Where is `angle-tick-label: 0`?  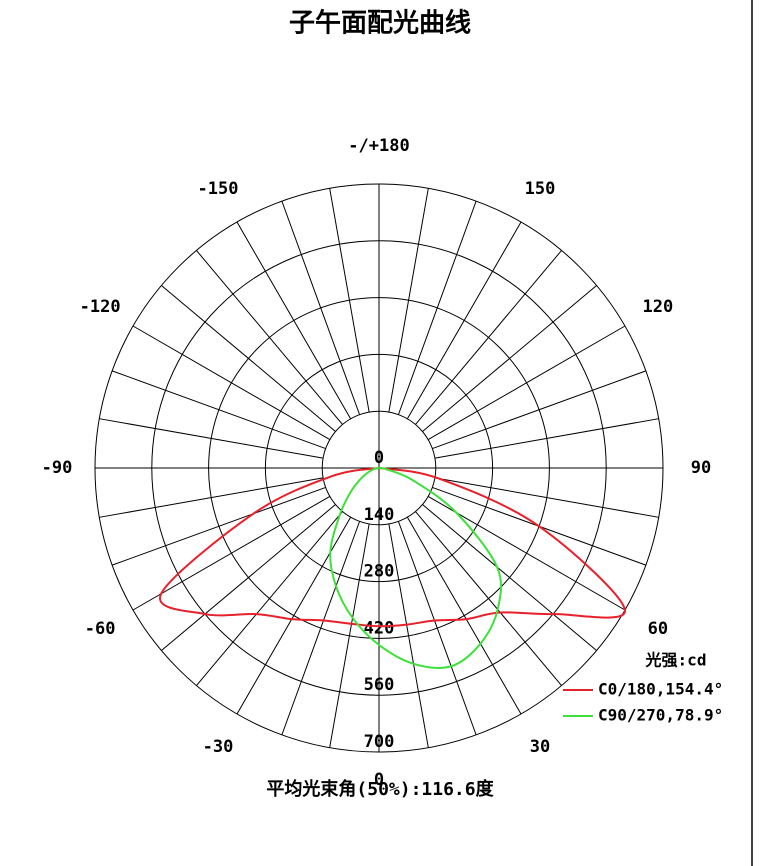 angle-tick-label: 0 is located at coordinates (379, 780).